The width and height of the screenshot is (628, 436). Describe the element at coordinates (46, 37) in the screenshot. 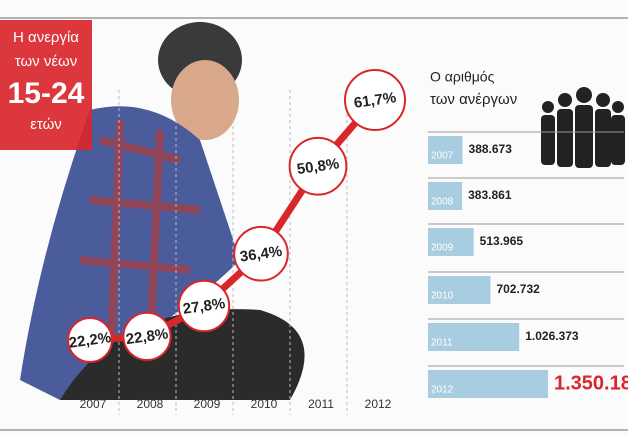

I see `chart-title: Η ανεργία` at that location.